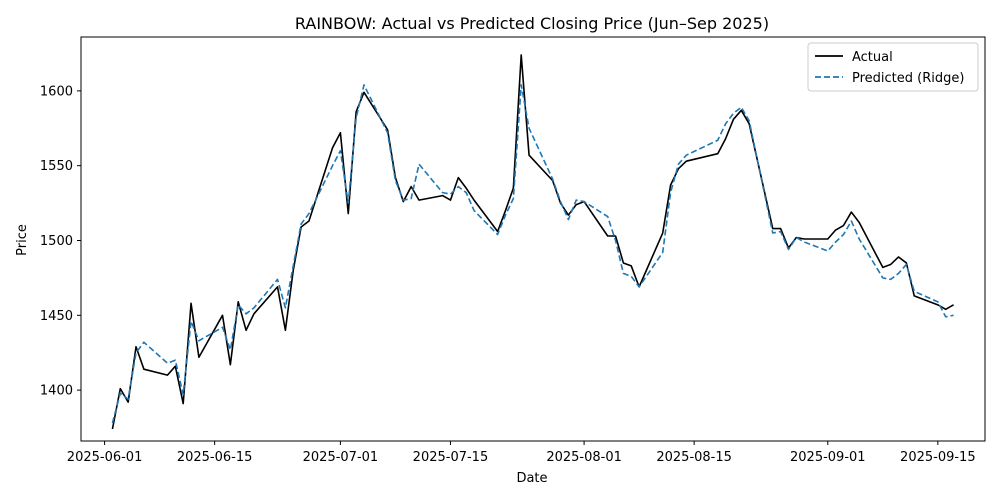 The image size is (1000, 500). I want to click on legend-box, so click(893, 67).